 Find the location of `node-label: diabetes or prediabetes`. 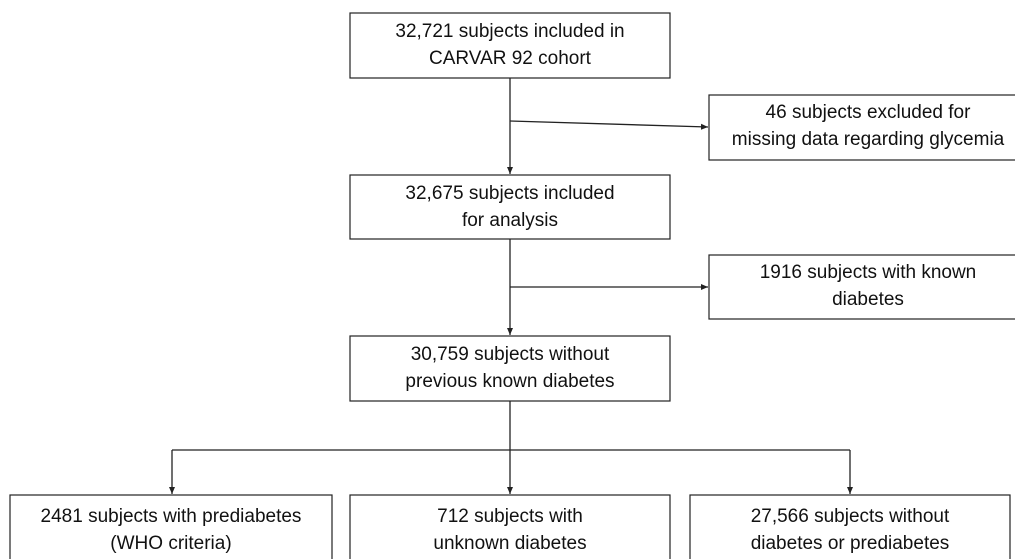

node-label: diabetes or prediabetes is located at coordinates (850, 543).